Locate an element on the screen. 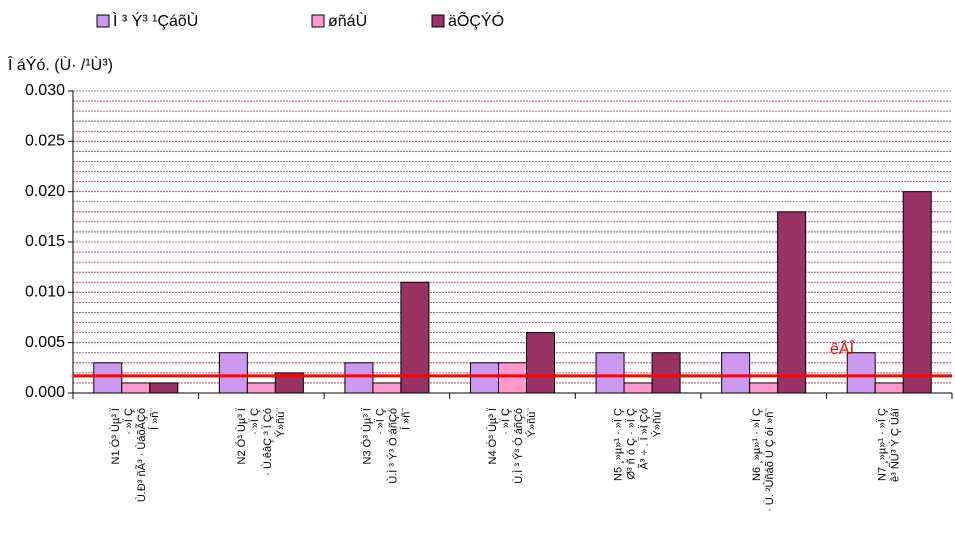 This screenshot has height=552, width=955. y-tick-label: 0.030 is located at coordinates (45, 90).